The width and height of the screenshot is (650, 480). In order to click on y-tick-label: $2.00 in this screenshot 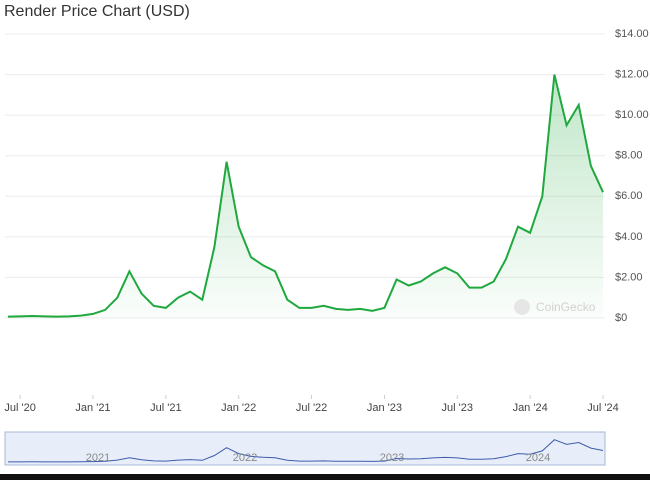, I will do `click(629, 277)`.